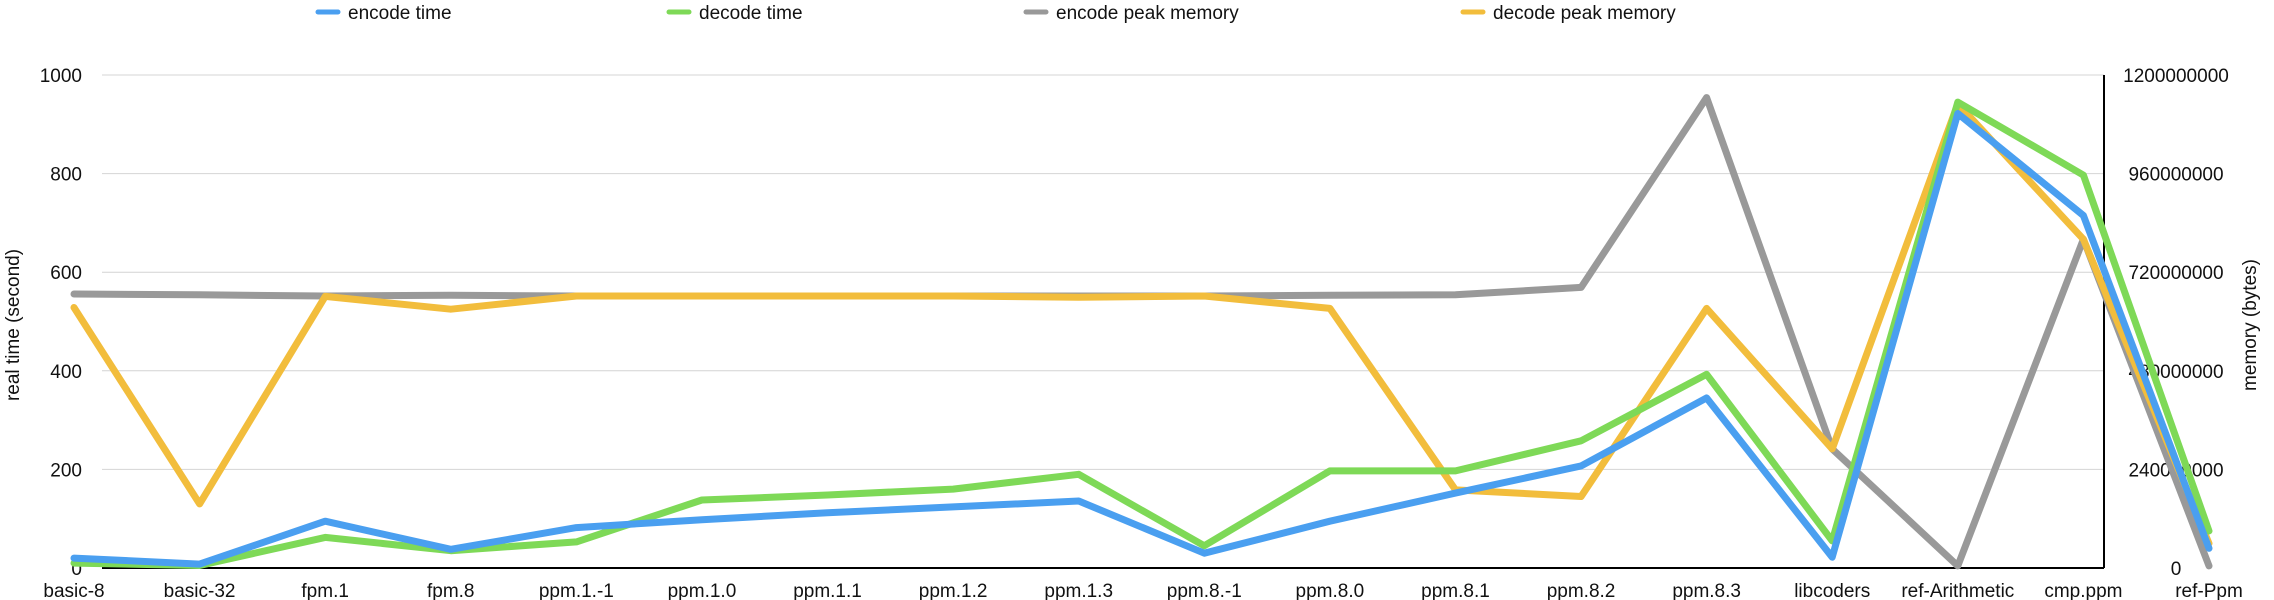 The height and width of the screenshot is (600, 2274). I want to click on left-tick-label: 1000, so click(61, 76).